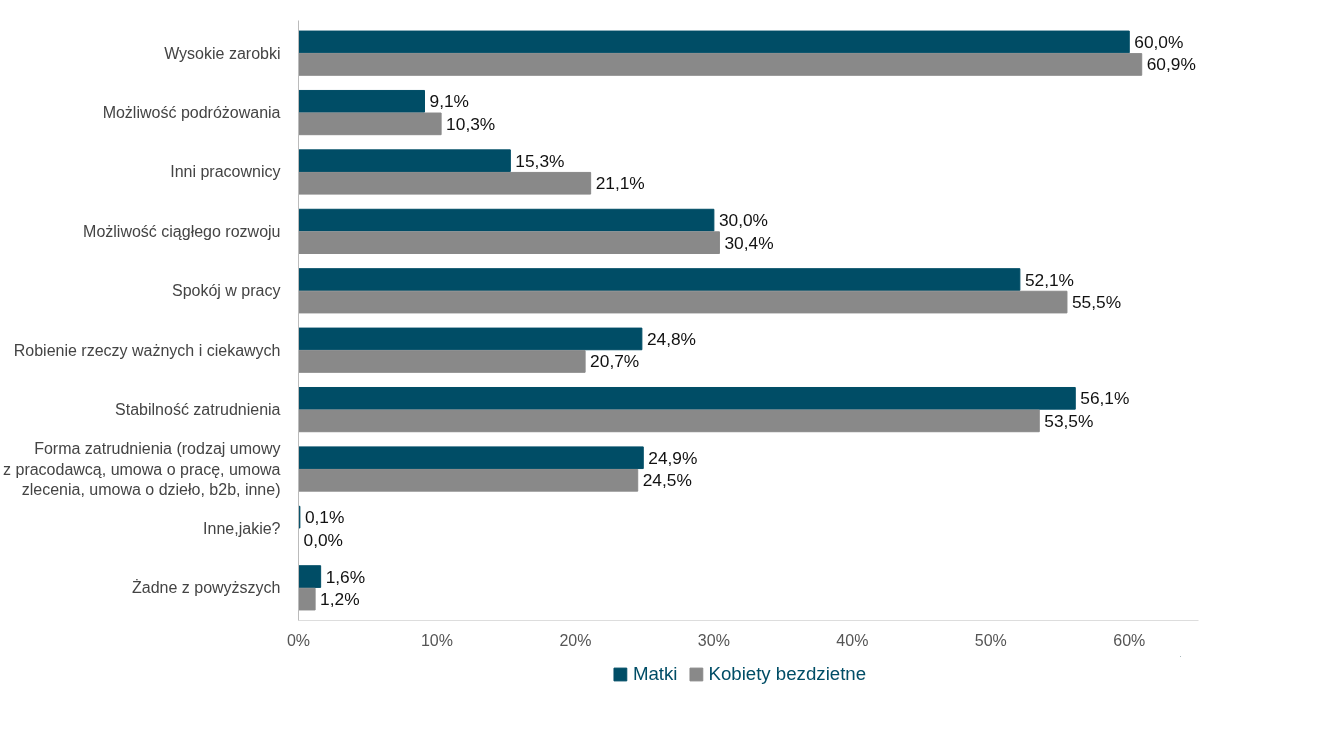  What do you see at coordinates (655, 673) in the screenshot?
I see `legend-label: Matki` at bounding box center [655, 673].